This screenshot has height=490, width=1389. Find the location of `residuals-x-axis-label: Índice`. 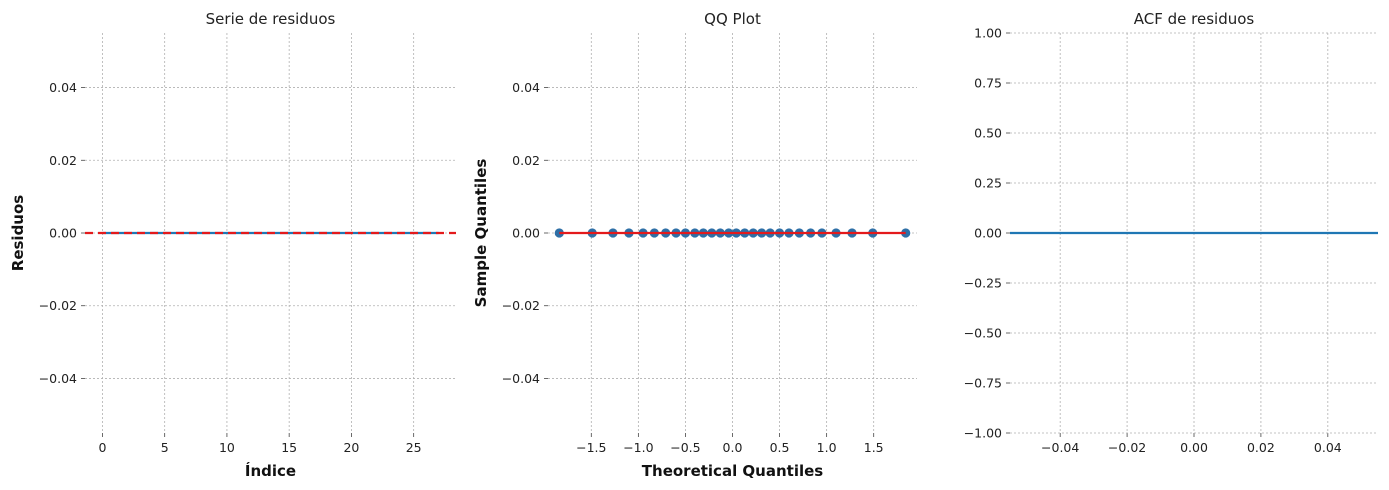

residuals-x-axis-label: Índice is located at coordinates (270, 470).